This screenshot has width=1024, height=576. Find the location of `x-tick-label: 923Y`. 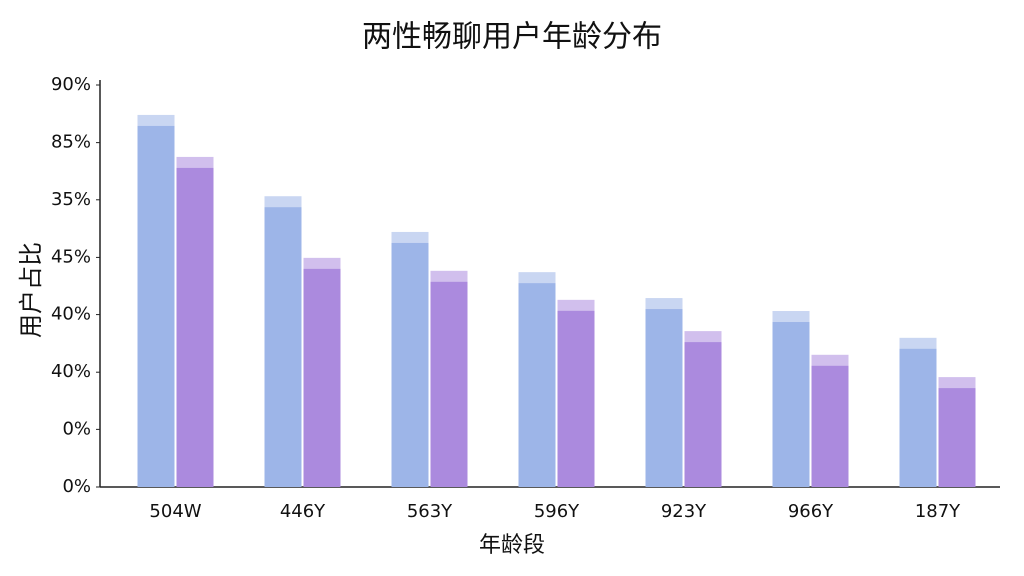

x-tick-label: 923Y is located at coordinates (684, 511).